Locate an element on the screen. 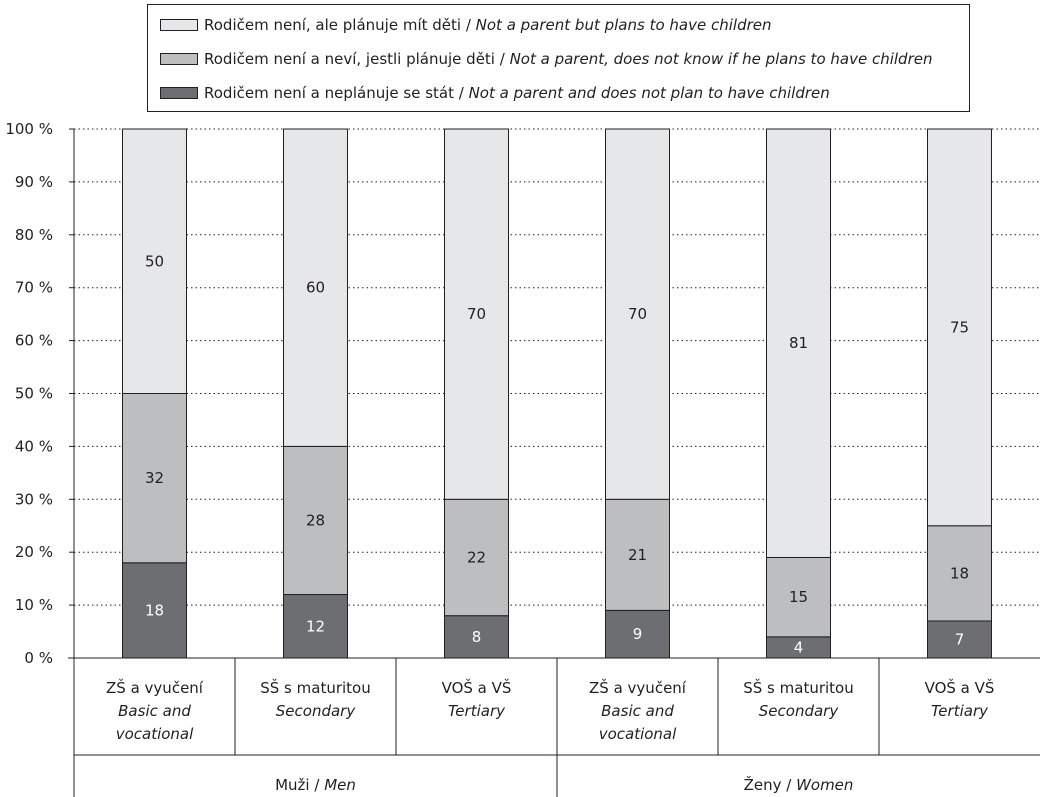 This screenshot has width=1042, height=797. data-label: 12 is located at coordinates (315, 626).